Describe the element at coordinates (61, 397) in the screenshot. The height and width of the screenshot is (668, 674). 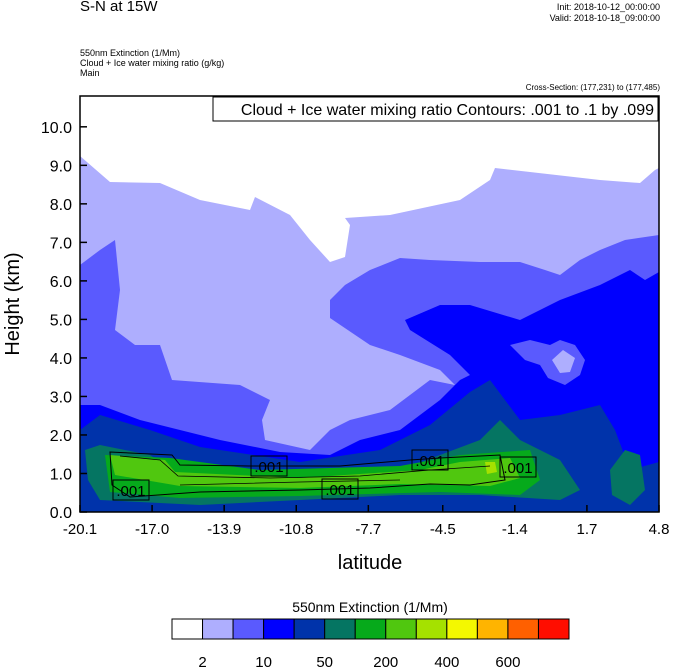
I see `y-tick-label: 3.0` at that location.